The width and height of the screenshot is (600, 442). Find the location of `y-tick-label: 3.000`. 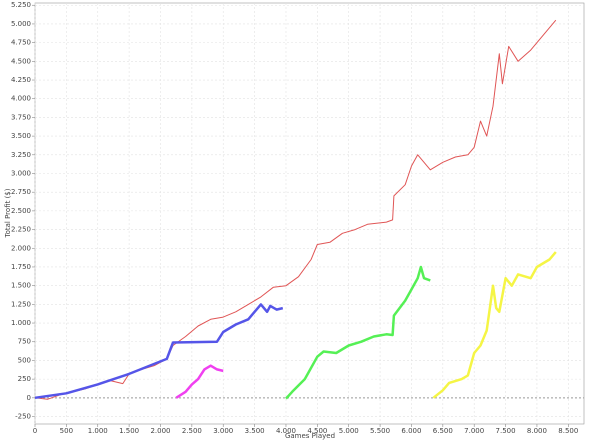

y-tick-label: 3.000 is located at coordinates (21, 173).